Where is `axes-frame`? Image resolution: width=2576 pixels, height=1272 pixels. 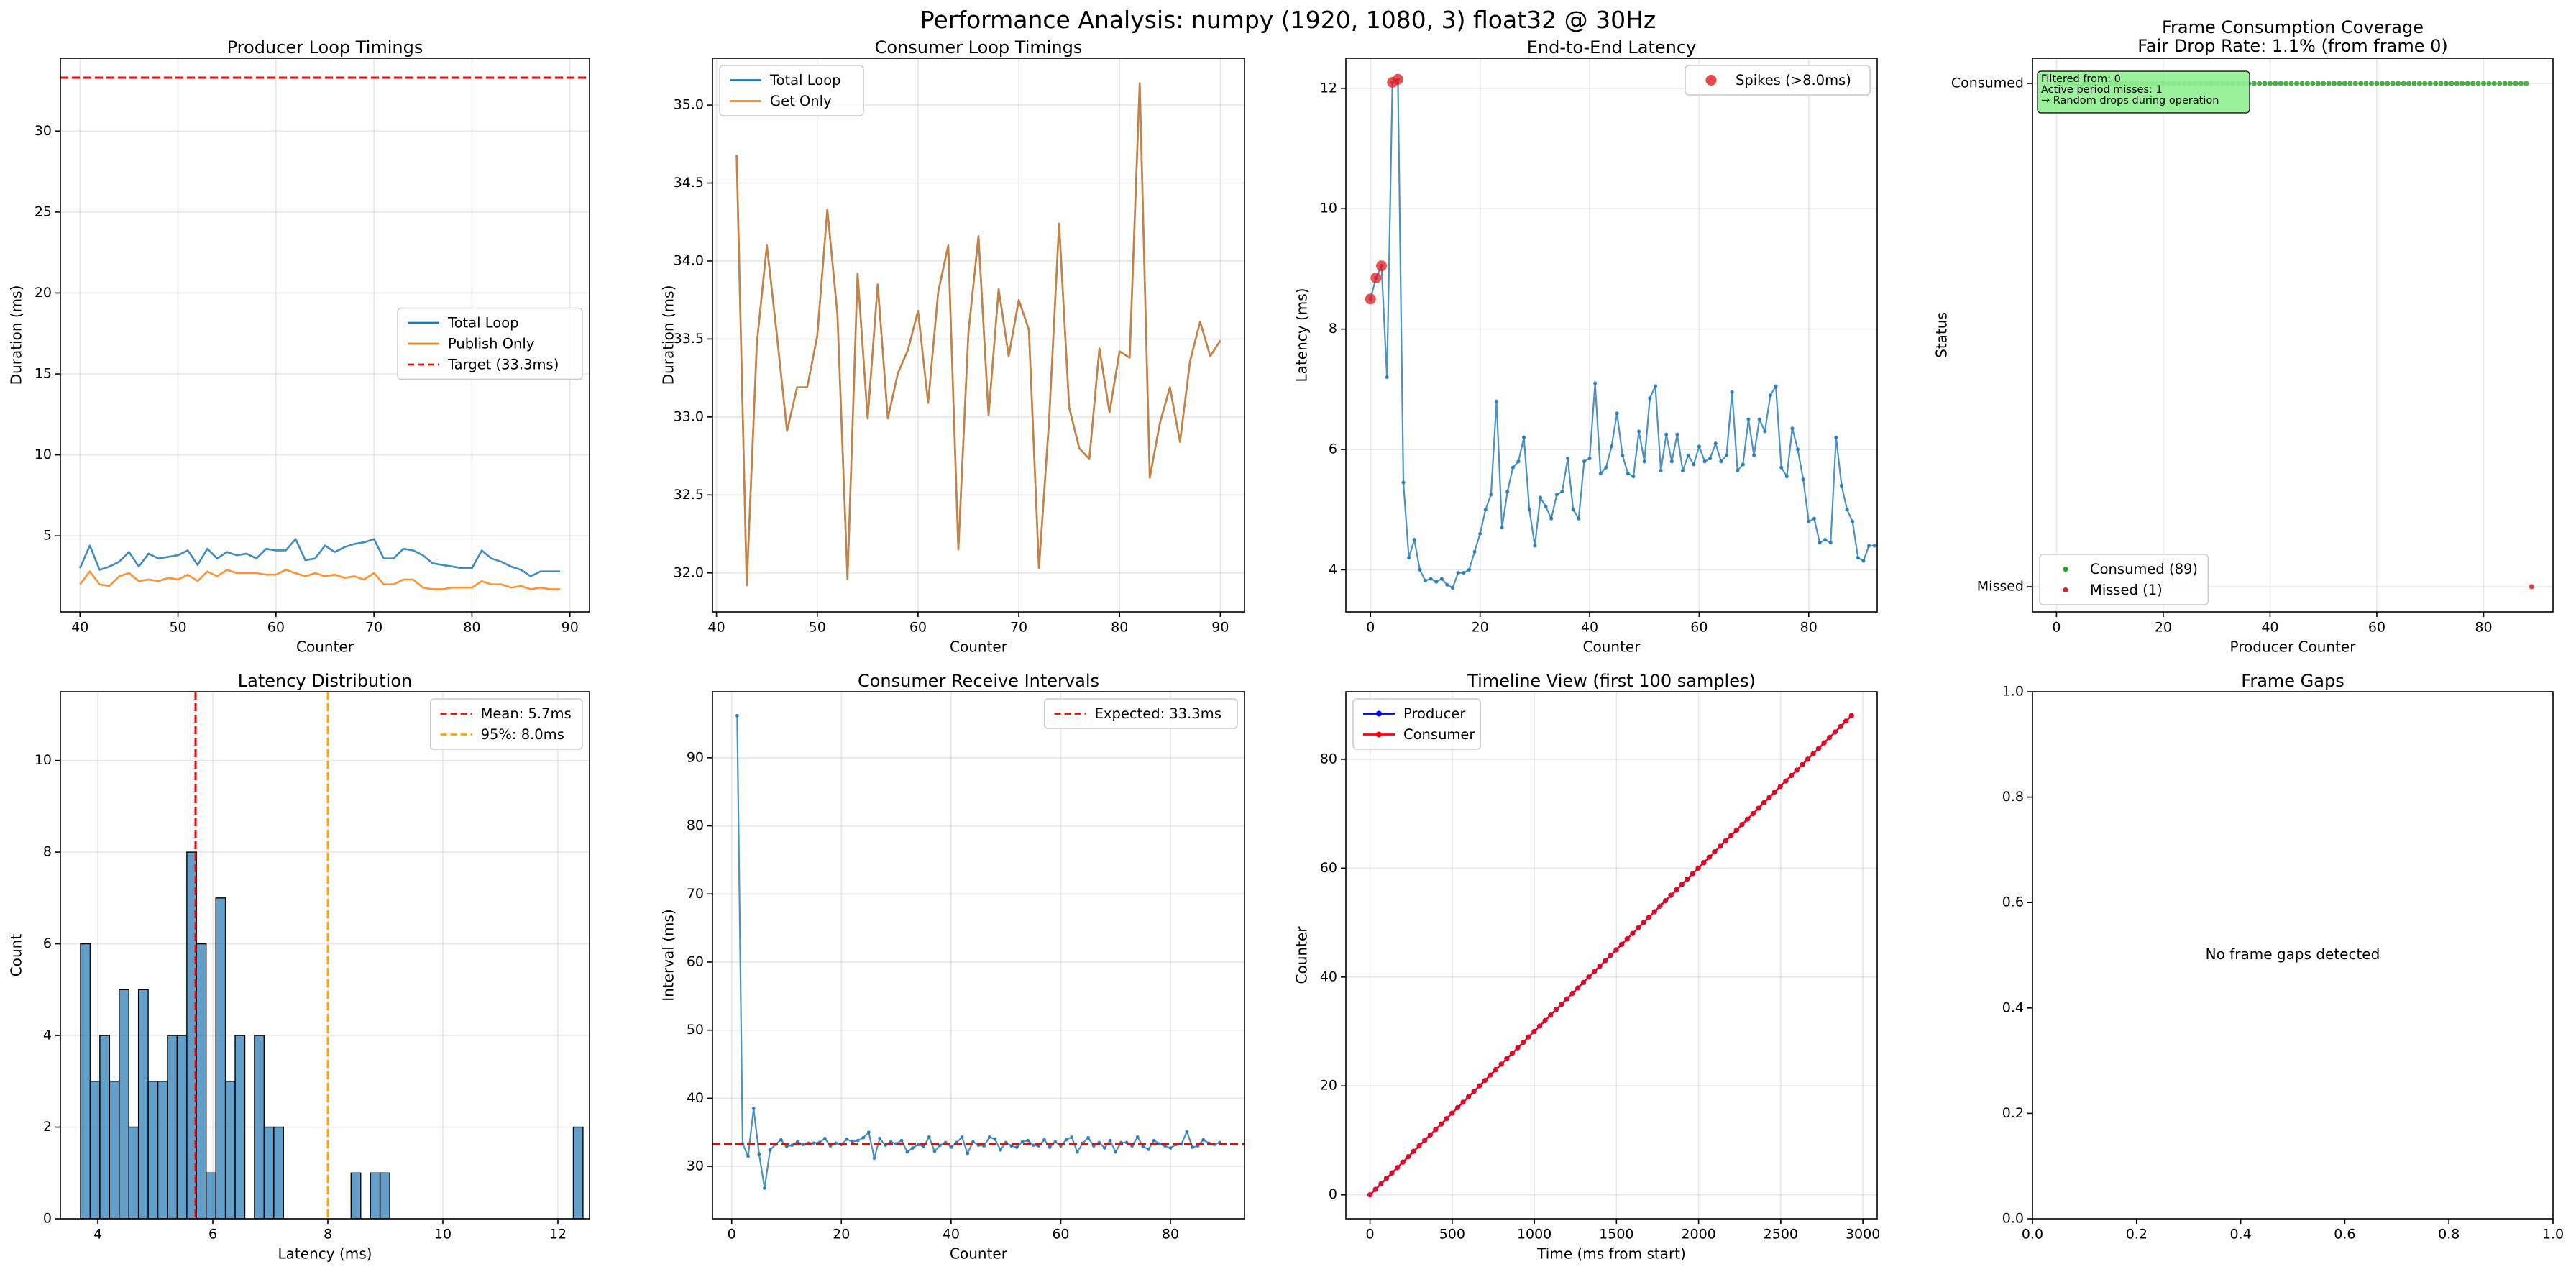
axes-frame is located at coordinates (978, 956).